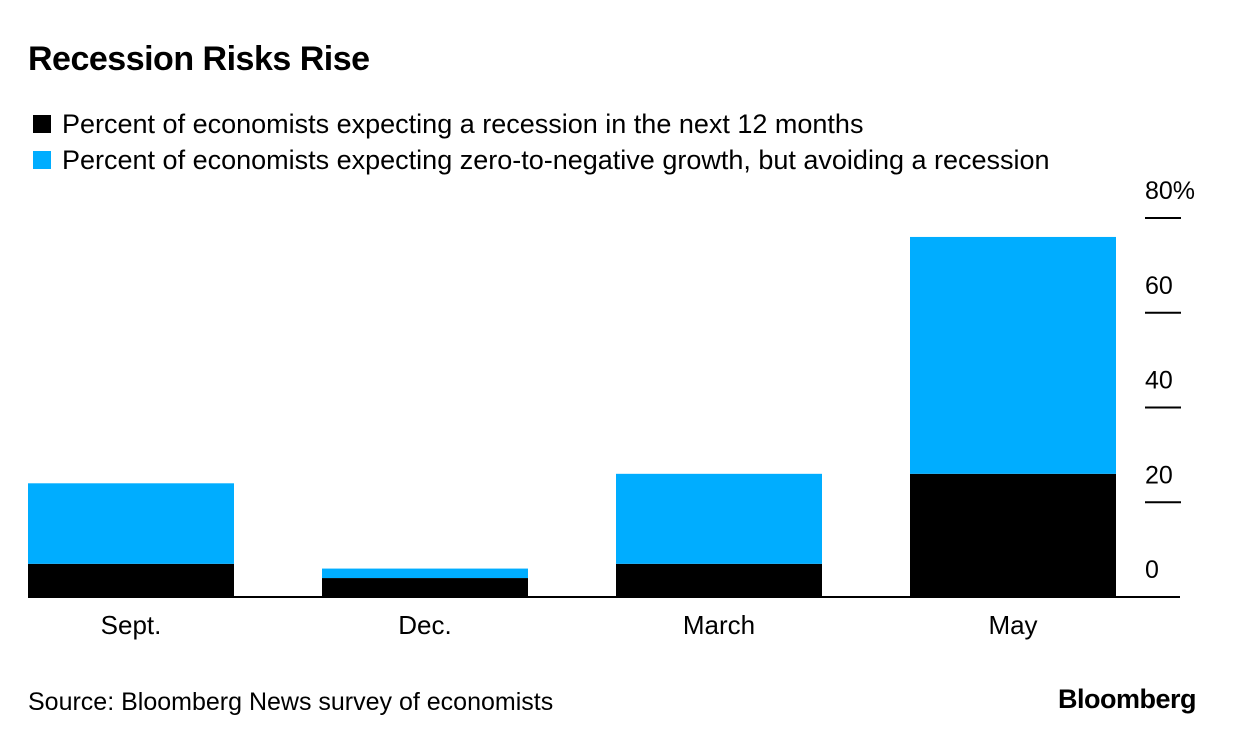 Image resolution: width=1236 pixels, height=746 pixels. What do you see at coordinates (1159, 475) in the screenshot?
I see `y-tick-label: 20` at bounding box center [1159, 475].